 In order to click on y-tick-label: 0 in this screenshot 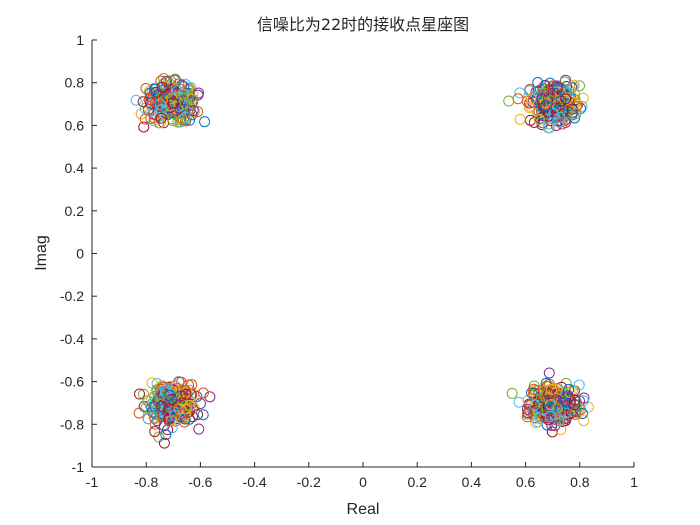, I will do `click(80, 254)`.